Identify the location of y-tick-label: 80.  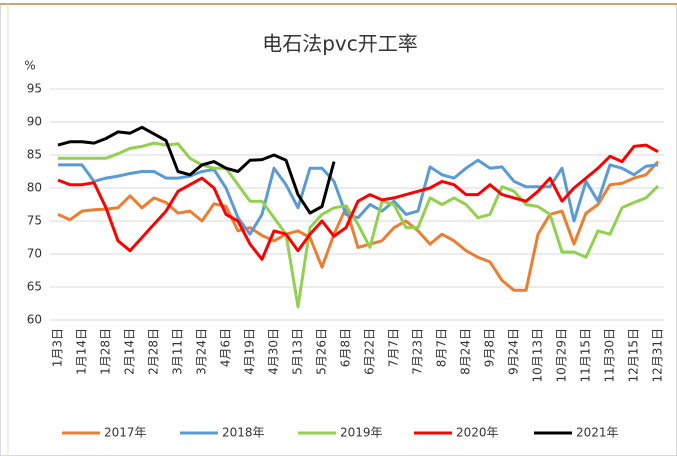
(34, 188).